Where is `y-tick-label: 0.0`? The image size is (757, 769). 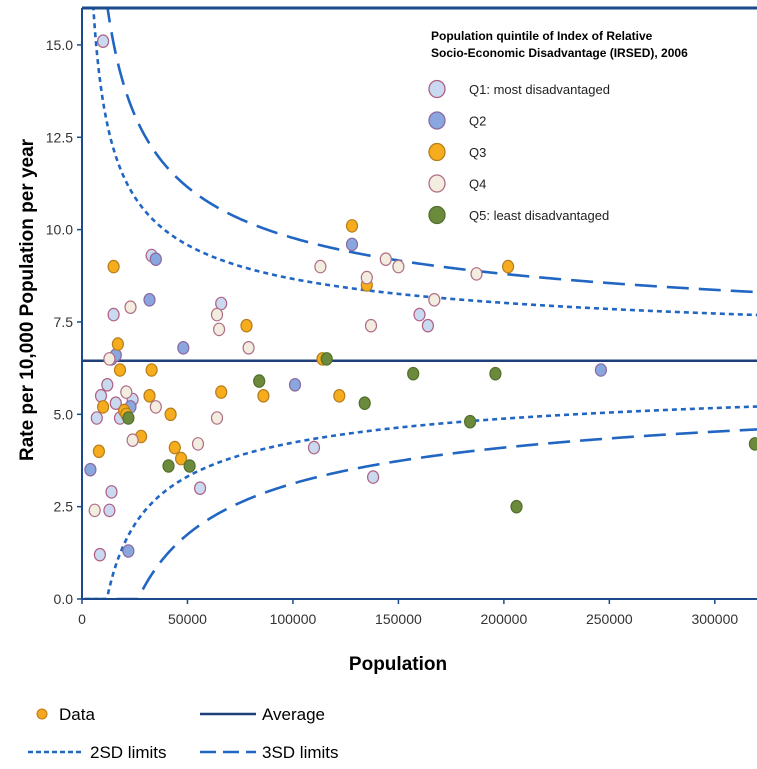
y-tick-label: 0.0 is located at coordinates (64, 599).